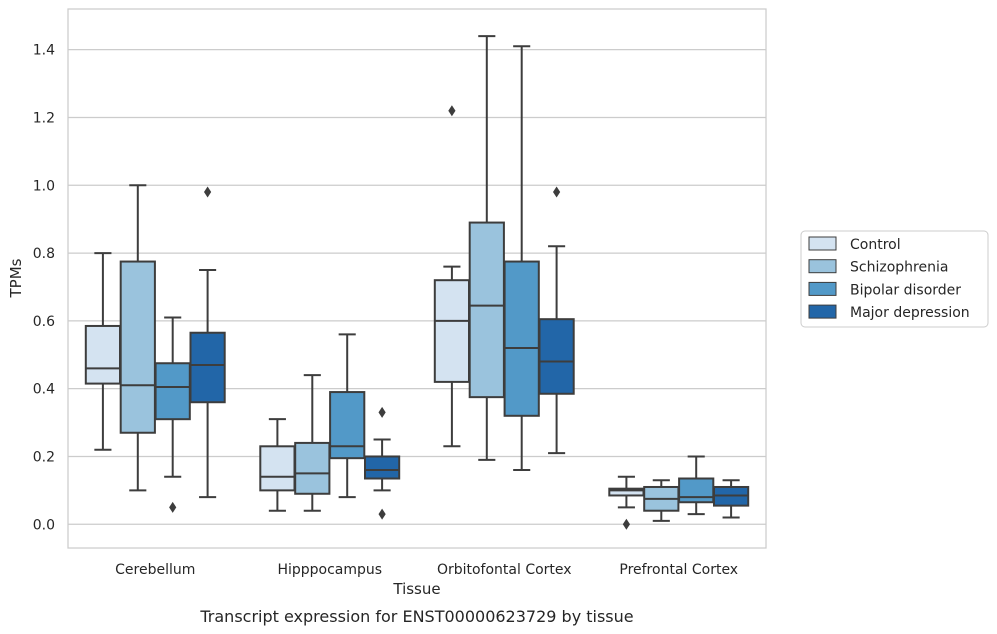 This screenshot has width=997, height=634. Describe the element at coordinates (875, 245) in the screenshot. I see `legend-label: Control` at that location.